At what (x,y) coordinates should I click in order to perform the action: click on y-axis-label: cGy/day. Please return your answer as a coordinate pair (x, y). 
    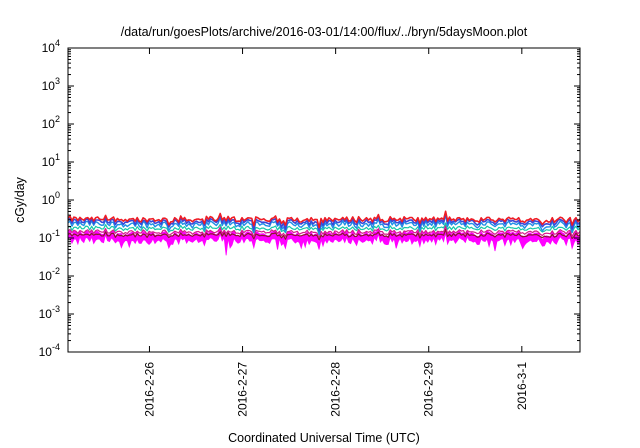
    Looking at the image, I should click on (20, 199).